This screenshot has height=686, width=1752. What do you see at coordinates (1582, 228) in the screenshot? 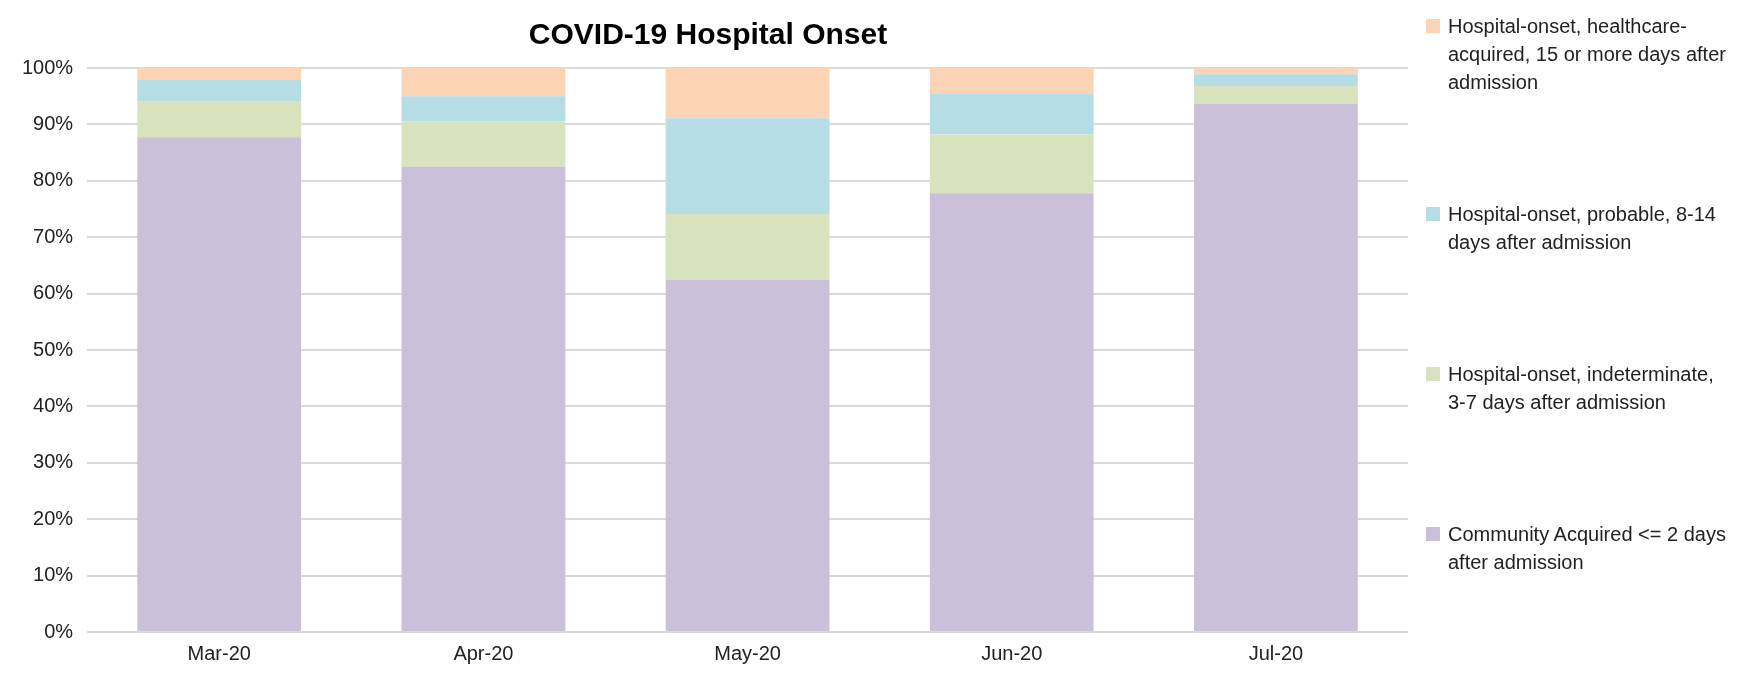
I see `legend-label: Hospital-onset, probable, 8-14 days after admission` at bounding box center [1582, 228].